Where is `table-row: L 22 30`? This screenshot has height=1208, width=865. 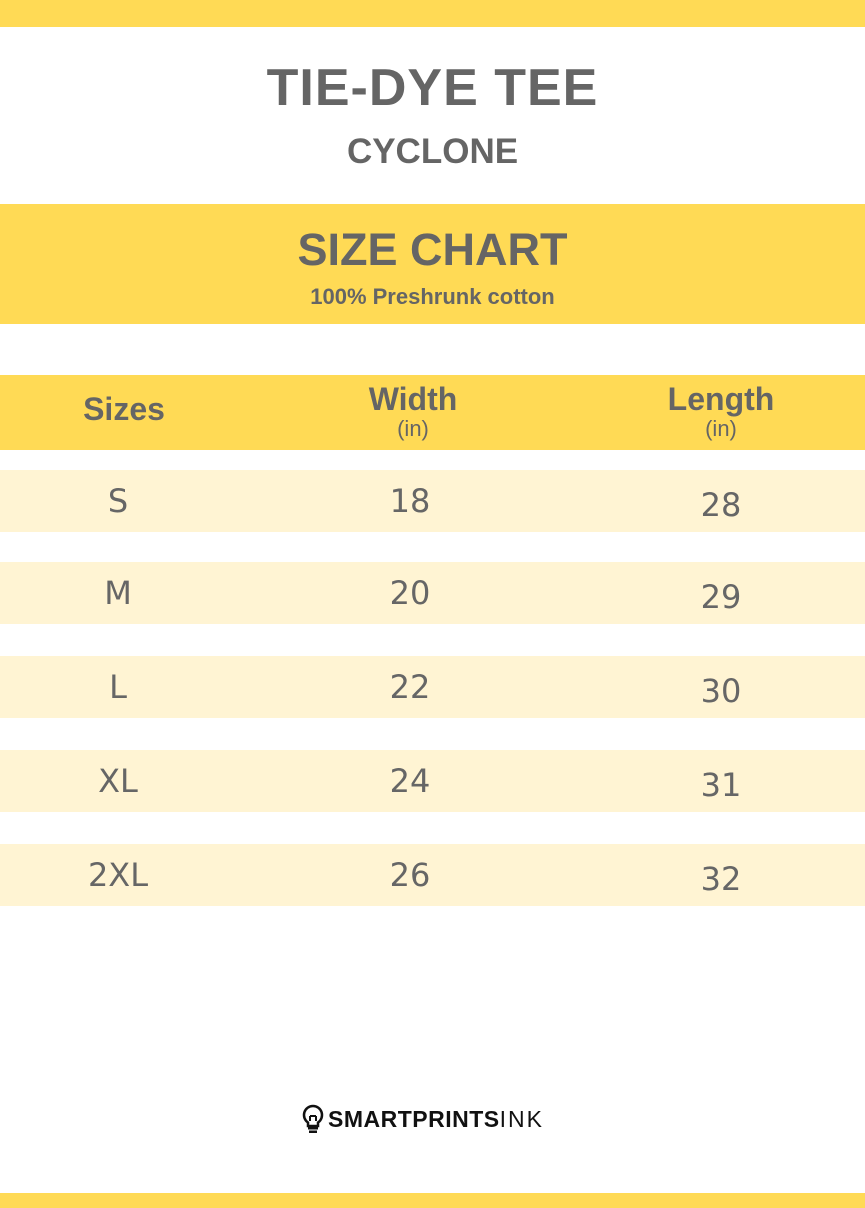 table-row: L 22 30 is located at coordinates (432, 687).